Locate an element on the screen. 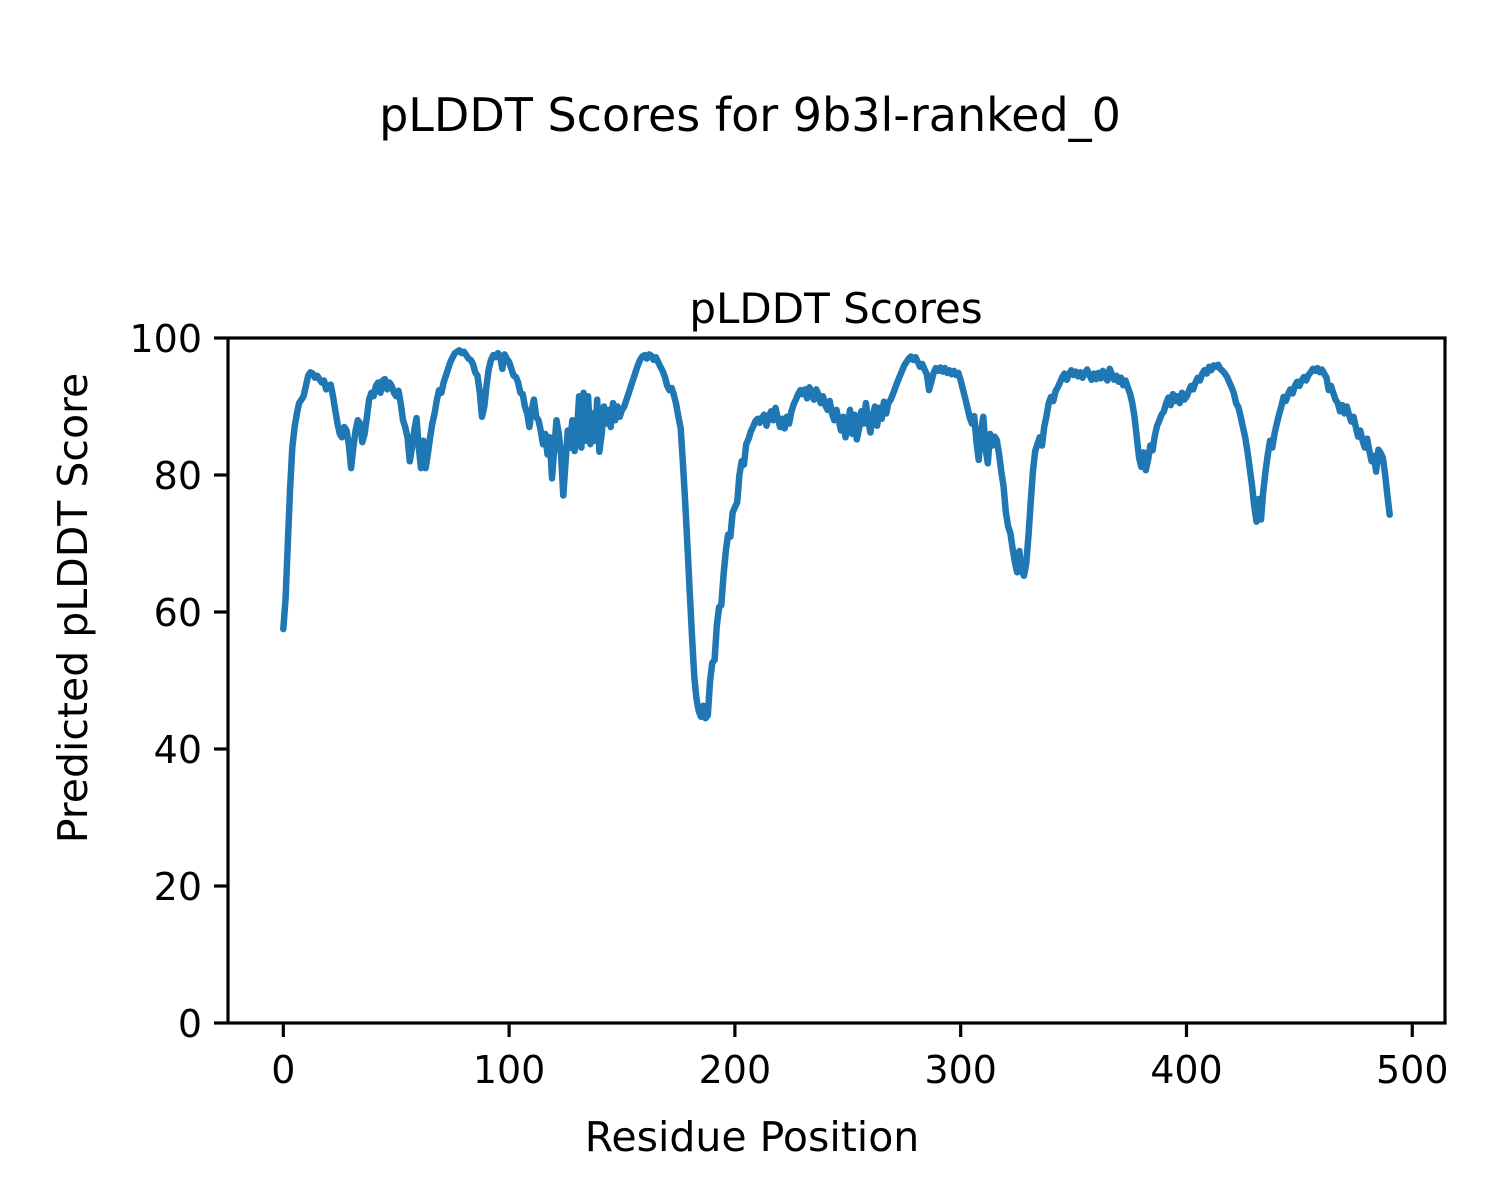  x-axis-label: Residue Position is located at coordinates (752, 1137).